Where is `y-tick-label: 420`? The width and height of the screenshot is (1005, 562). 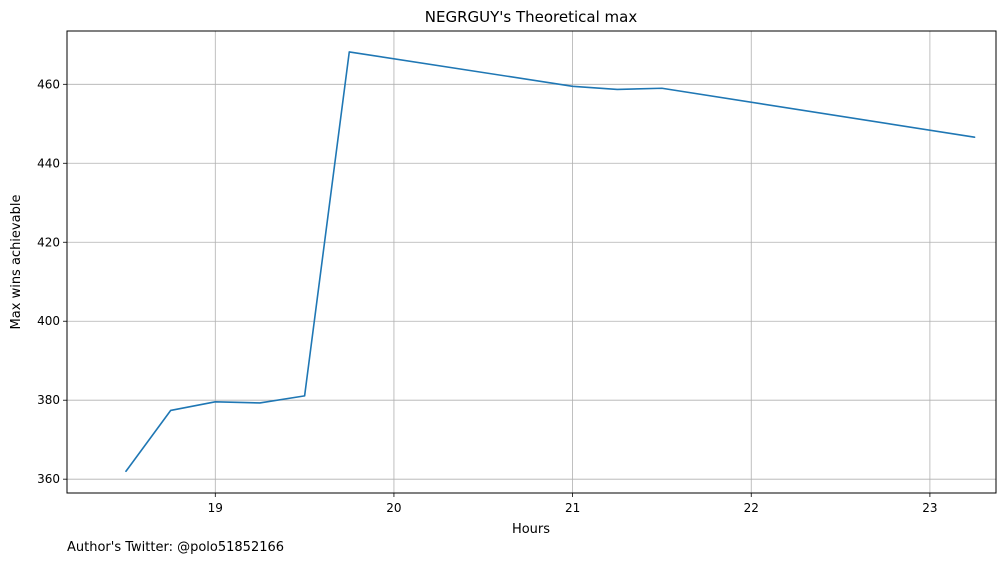 y-tick-label: 420 is located at coordinates (48, 242).